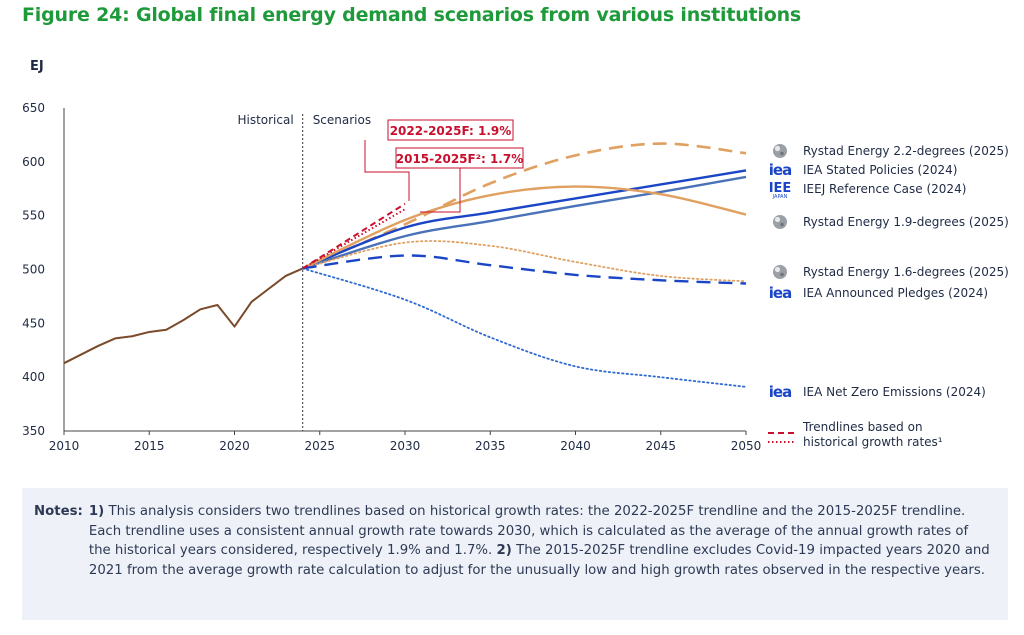 Image resolution: width=1024 pixels, height=635 pixels. I want to click on y-tick-label: 400, so click(33, 377).